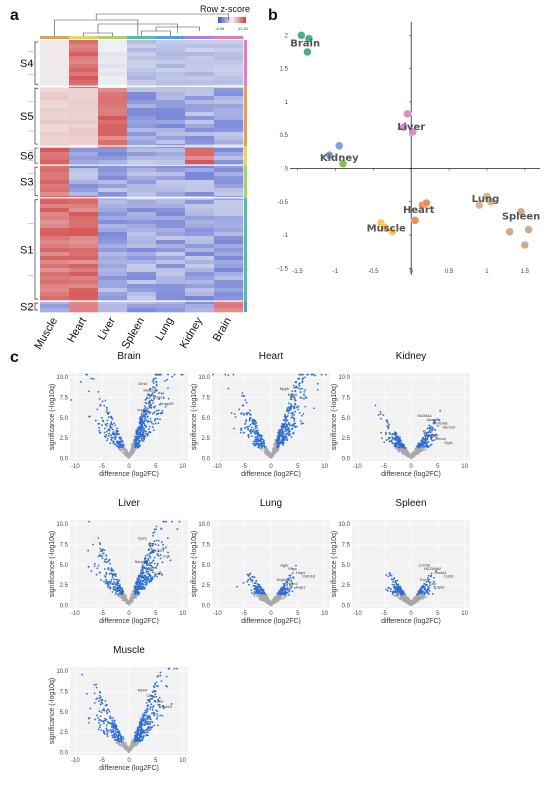 The width and height of the screenshot is (550, 788). I want to click on volcano-gene-label: Kl, so click(425, 430).